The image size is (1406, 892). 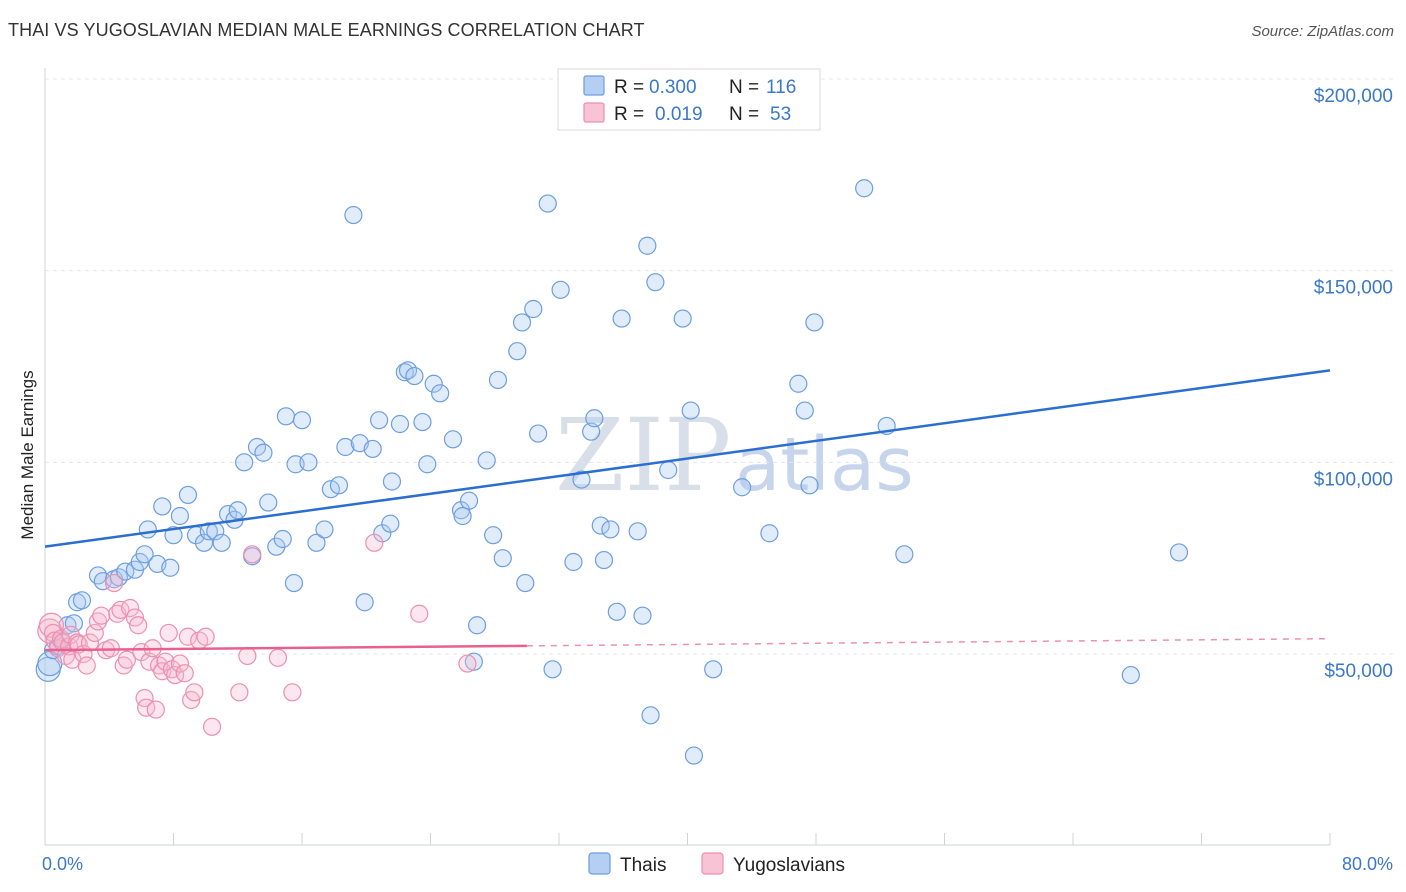 I want to click on bottom-legend-label-yugoslavians: Yugoslavians, so click(x=789, y=865).